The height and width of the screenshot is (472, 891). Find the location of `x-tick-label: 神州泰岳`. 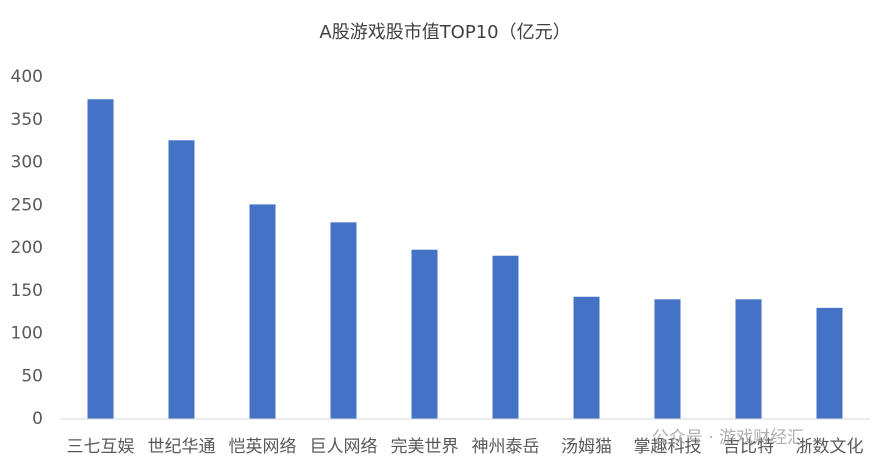

x-tick-label: 神州泰岳 is located at coordinates (506, 447).